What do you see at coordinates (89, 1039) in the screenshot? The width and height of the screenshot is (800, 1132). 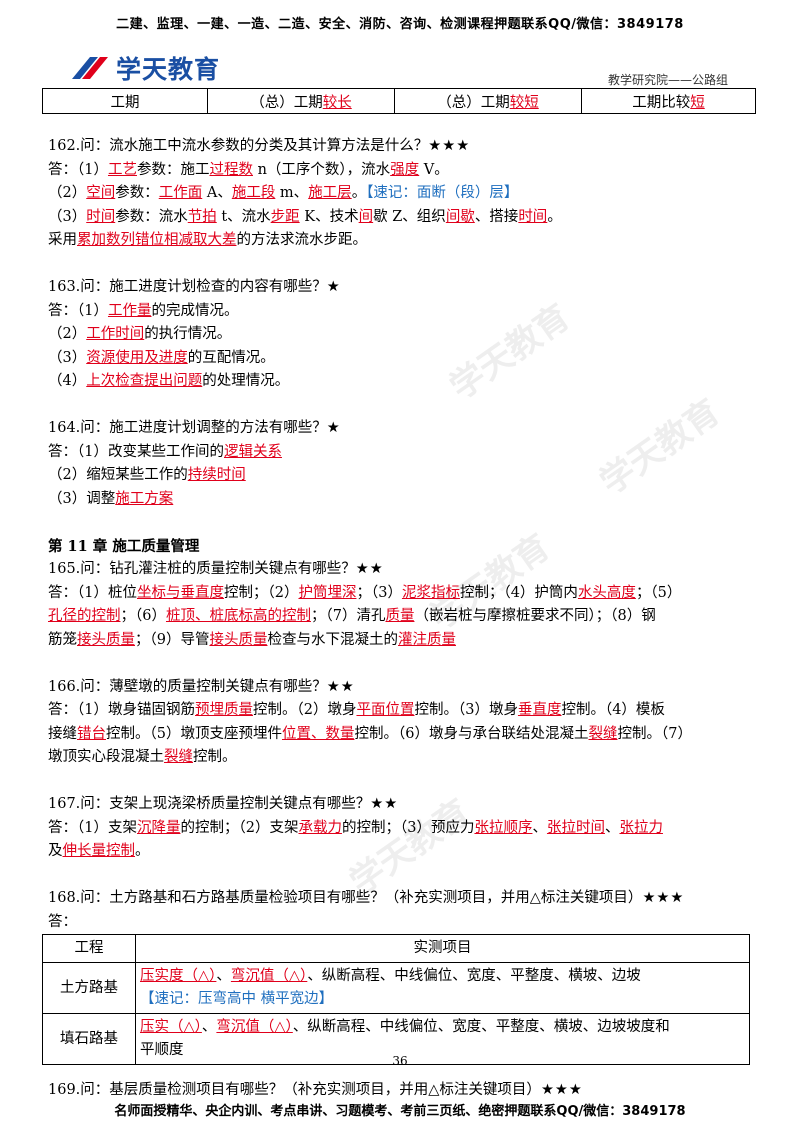 I see `table-cell: 填石路基` at bounding box center [89, 1039].